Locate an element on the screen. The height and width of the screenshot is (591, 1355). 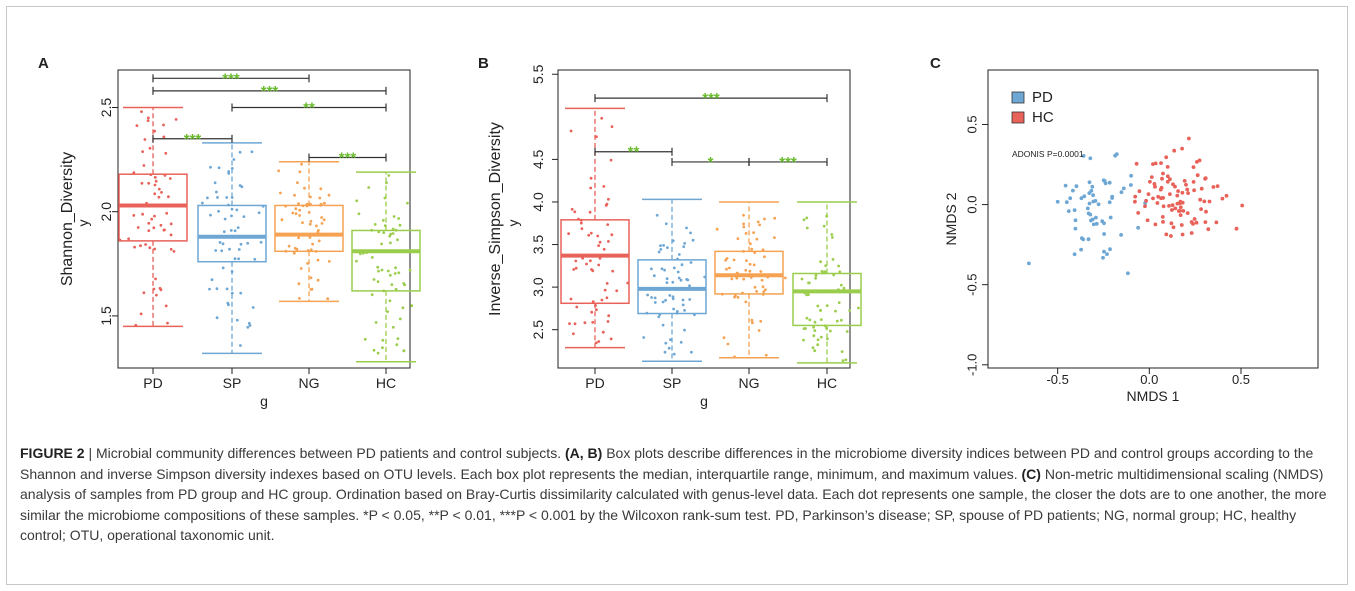
significance-bracket: *** is located at coordinates (231, 78).